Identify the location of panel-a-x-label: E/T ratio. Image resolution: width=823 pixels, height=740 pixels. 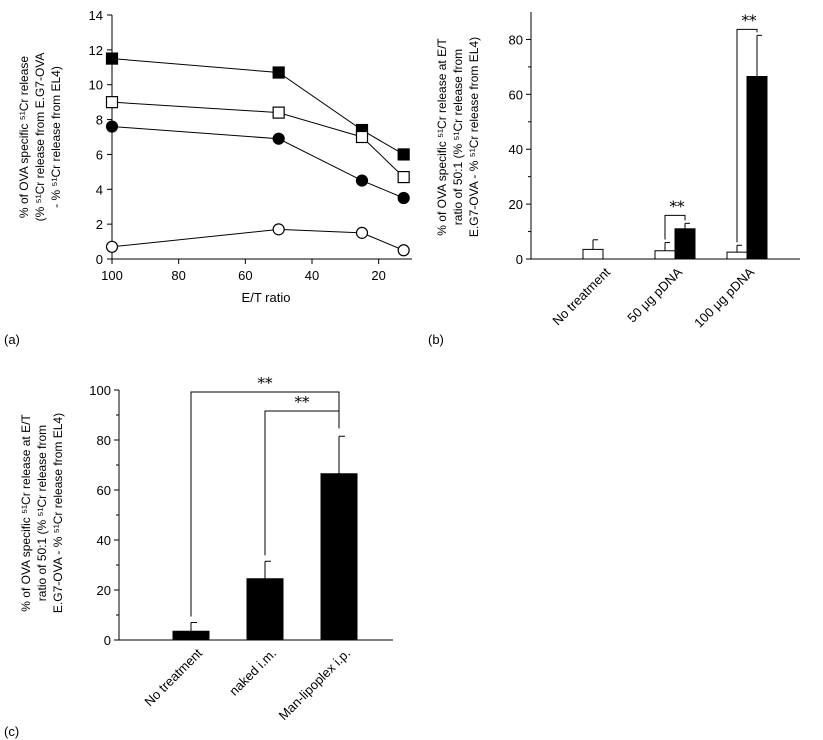
(266, 297).